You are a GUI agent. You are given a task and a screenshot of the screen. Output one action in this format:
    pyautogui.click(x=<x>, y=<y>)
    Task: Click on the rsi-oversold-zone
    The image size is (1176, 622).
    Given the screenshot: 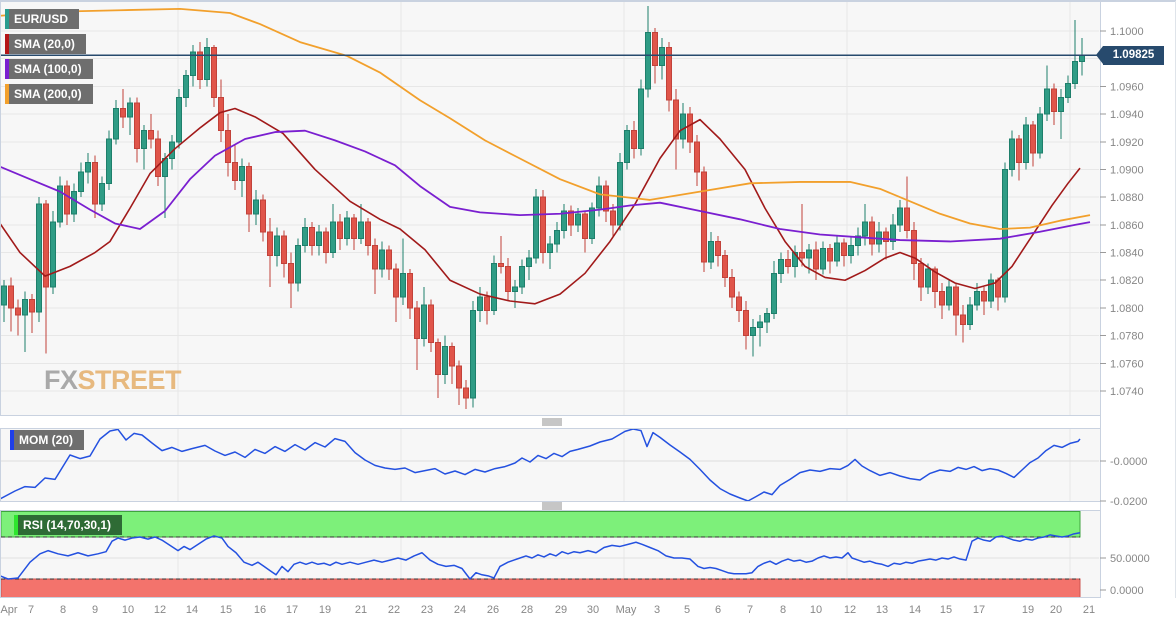 What is the action you would take?
    pyautogui.click(x=540, y=588)
    